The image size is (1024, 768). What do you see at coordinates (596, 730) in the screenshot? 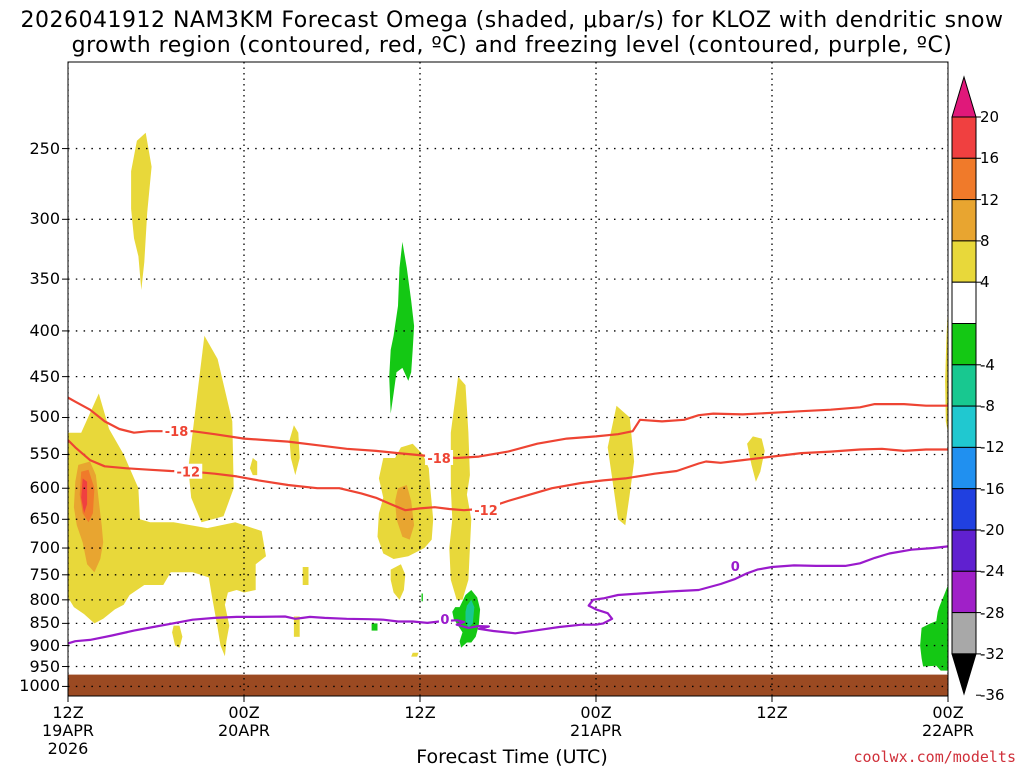
I see `x-tick-label-line: 21APR` at bounding box center [596, 730].